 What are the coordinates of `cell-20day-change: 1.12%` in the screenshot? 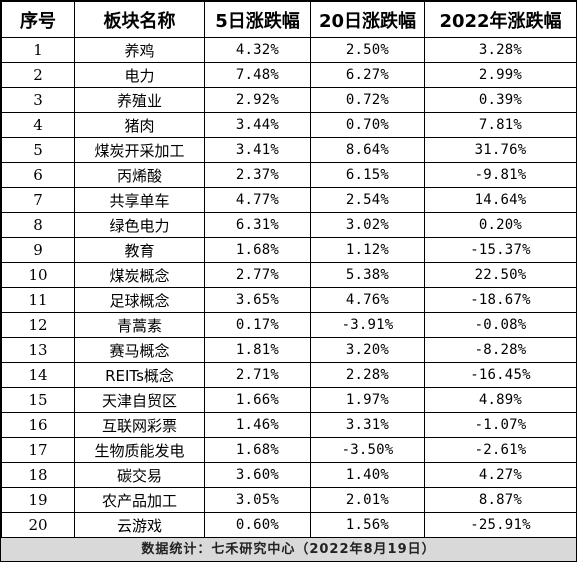 It's located at (367, 250).